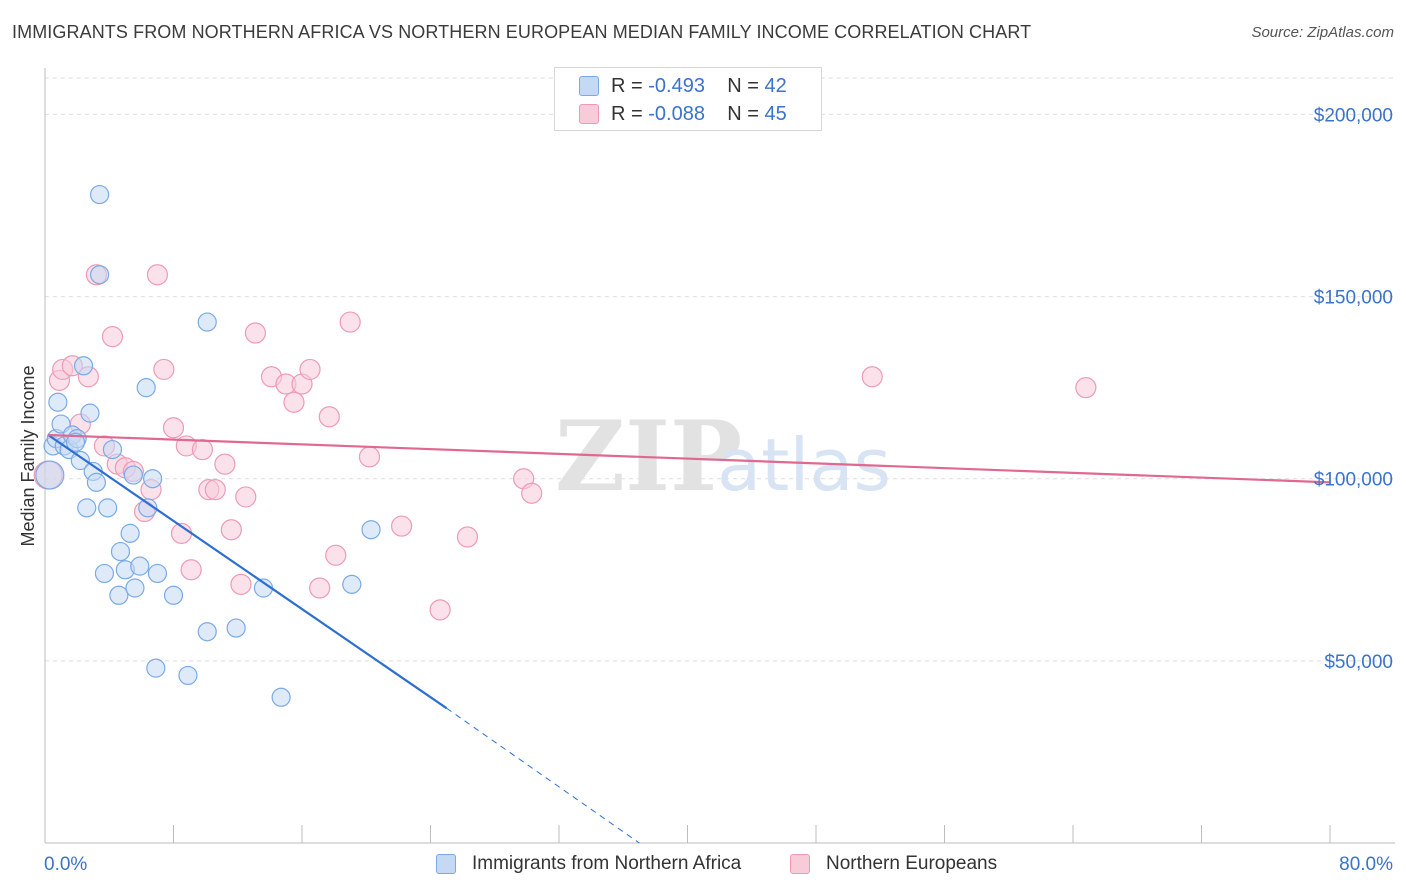 The height and width of the screenshot is (892, 1406). Describe the element at coordinates (247, 572) in the screenshot. I see `trend-northern-africa` at that location.